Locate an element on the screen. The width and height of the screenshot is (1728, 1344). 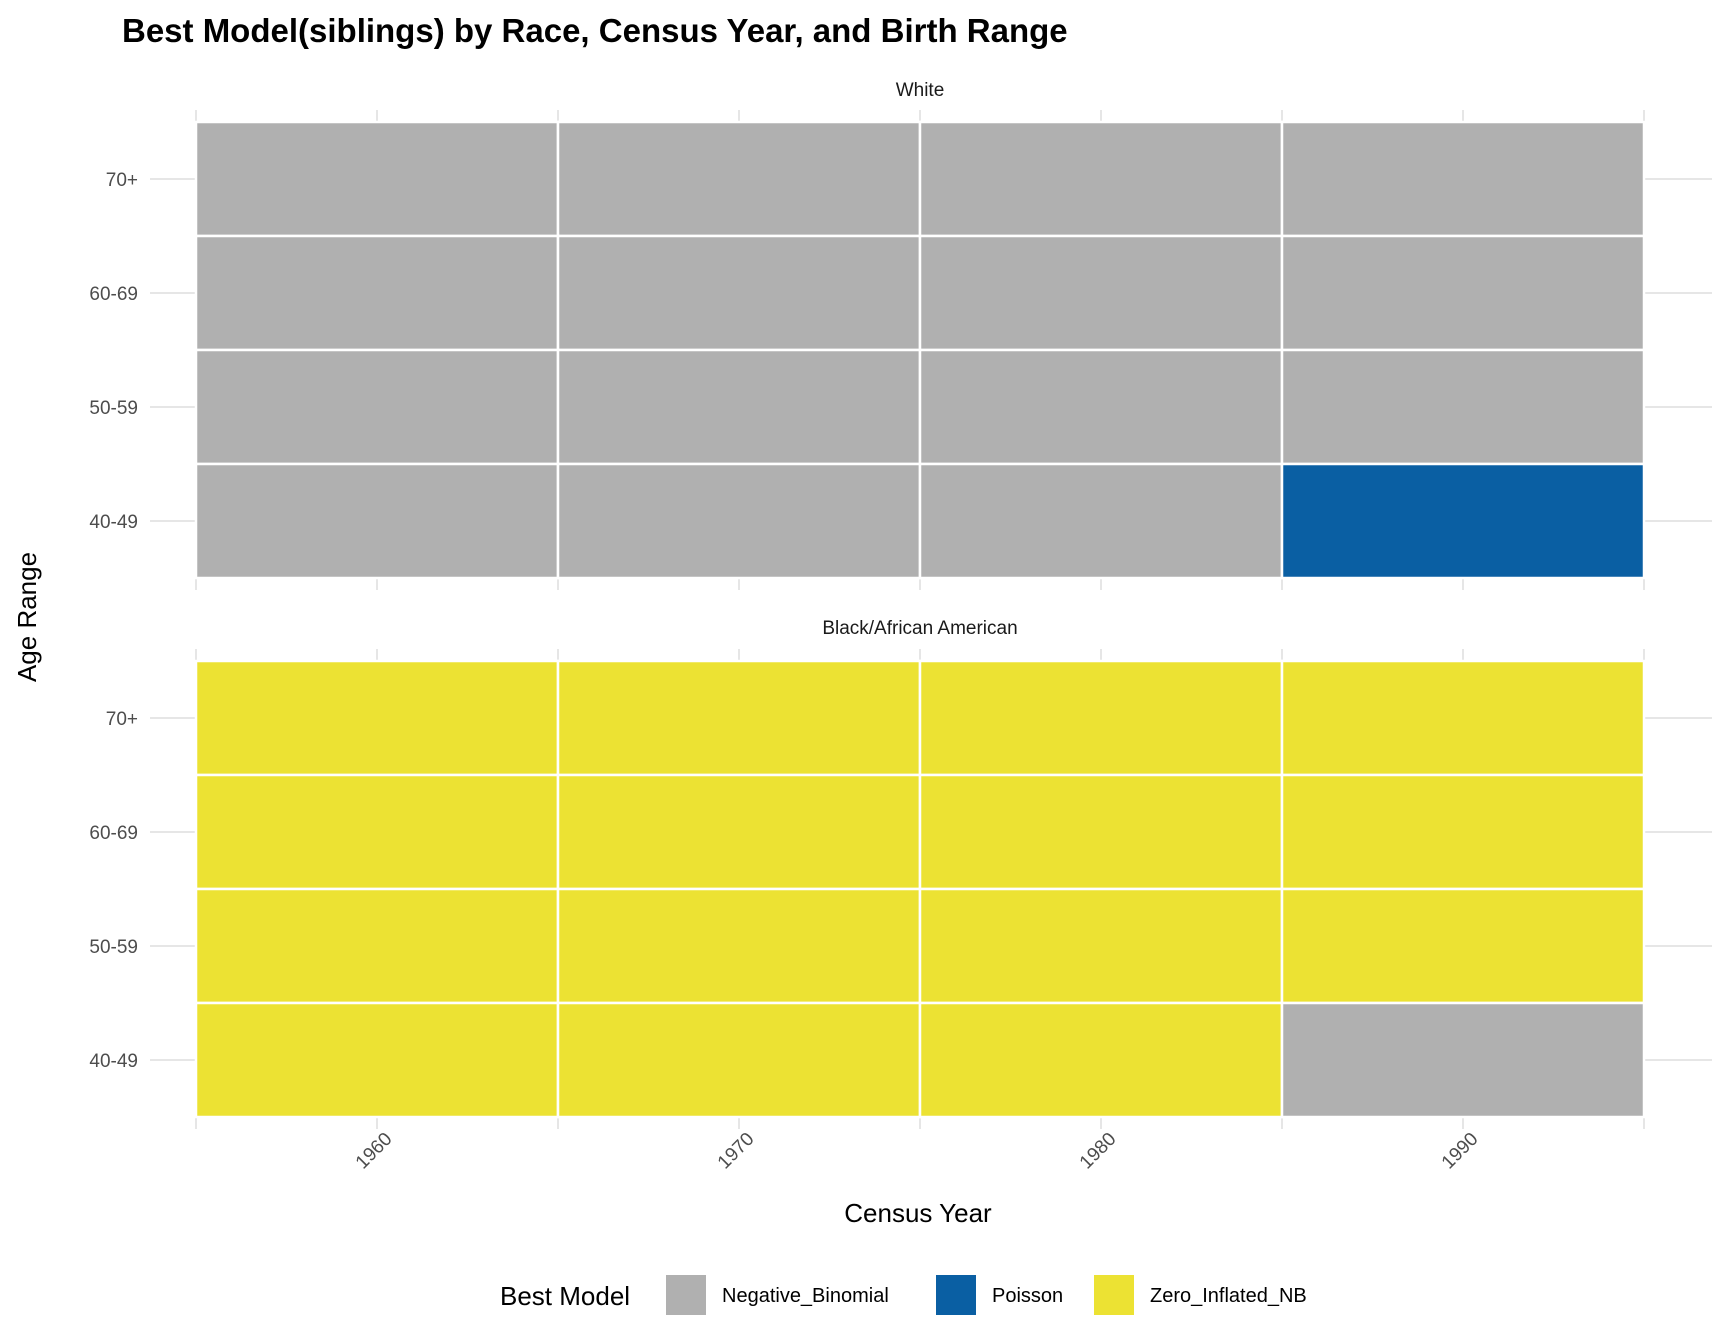
x-tick-label: 1980 is located at coordinates (1098, 1151).